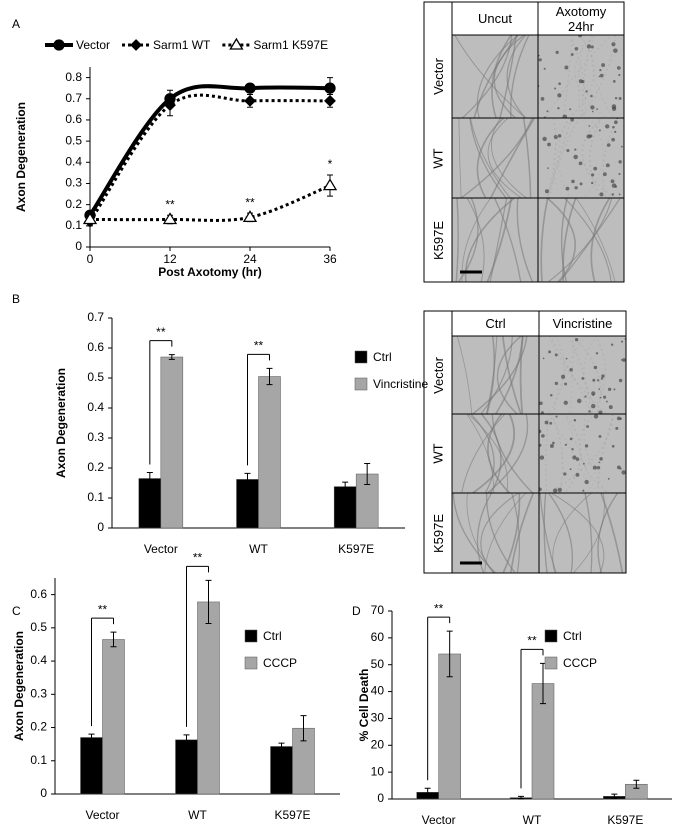 Image resolution: width=677 pixels, height=830 pixels. I want to click on y-tick-label: 0, so click(78, 246).